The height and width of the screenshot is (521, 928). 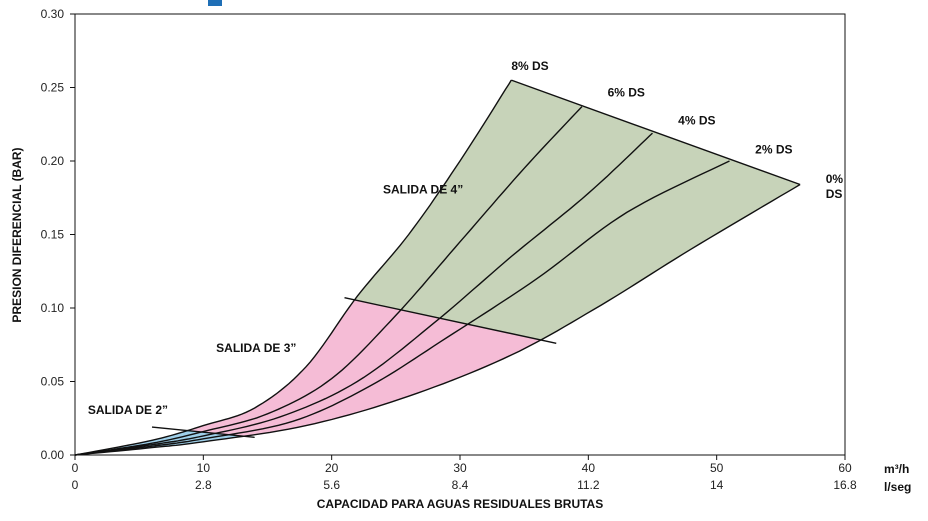 I want to click on x-axis-title: CAPACIDAD PARA AGUAS RESIDUALES BRUTAS, so click(x=460, y=504).